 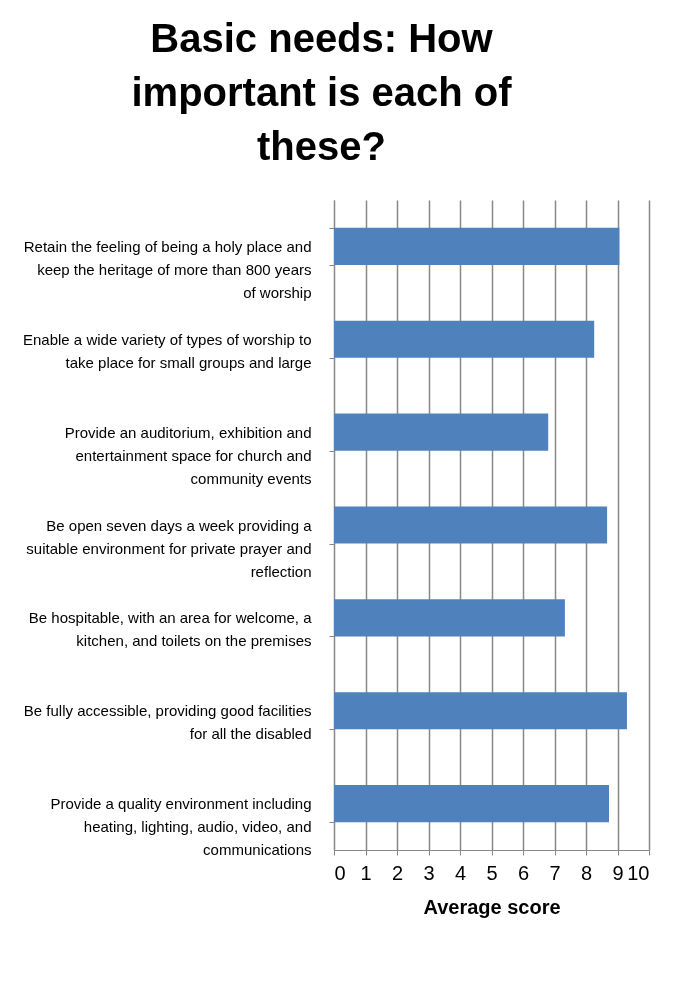 What do you see at coordinates (618, 872) in the screenshot?
I see `x-tick-label: 9` at bounding box center [618, 872].